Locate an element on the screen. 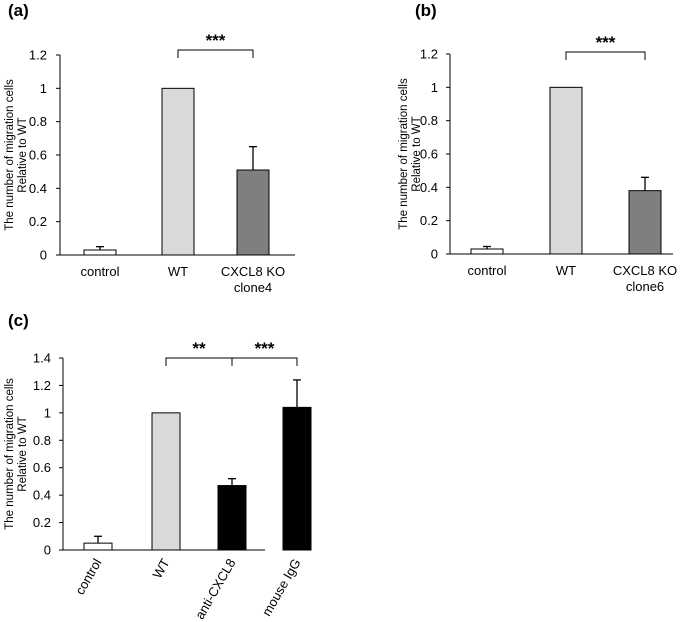 The image size is (685, 622). category-label: anti-CXCL8 is located at coordinates (215, 589).